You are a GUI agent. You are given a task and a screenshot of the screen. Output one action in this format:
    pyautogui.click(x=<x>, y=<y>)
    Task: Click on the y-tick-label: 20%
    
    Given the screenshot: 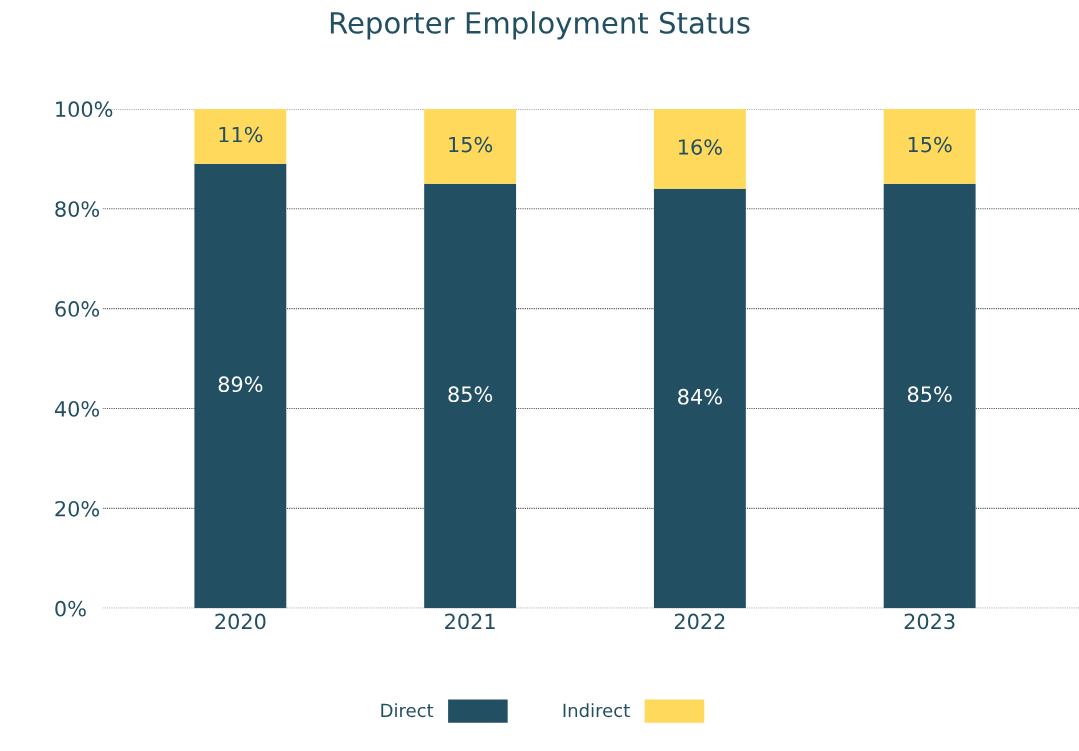 What is the action you would take?
    pyautogui.click(x=77, y=508)
    